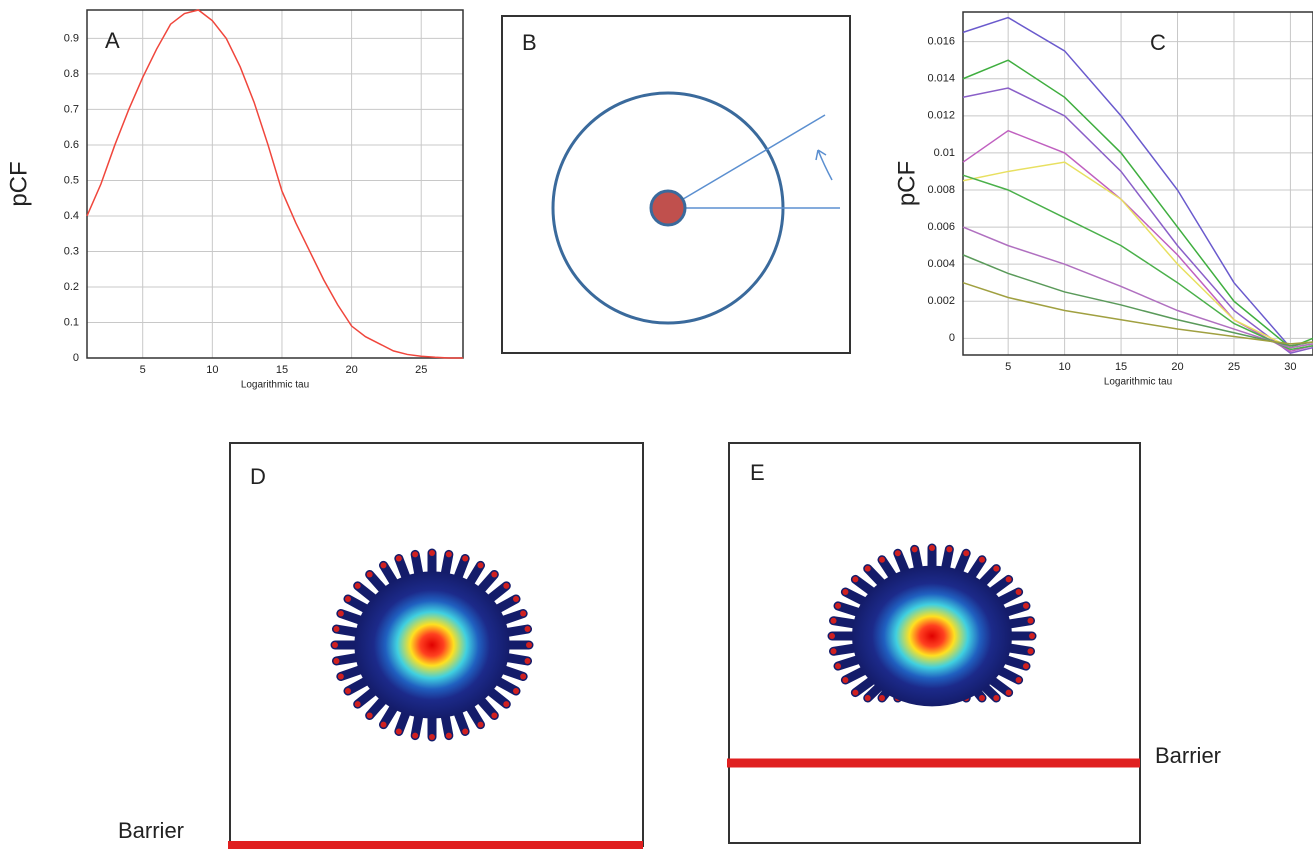 The image size is (1313, 850). Describe the element at coordinates (941, 190) in the screenshot. I see `y-tick-label: 0.008` at that location.